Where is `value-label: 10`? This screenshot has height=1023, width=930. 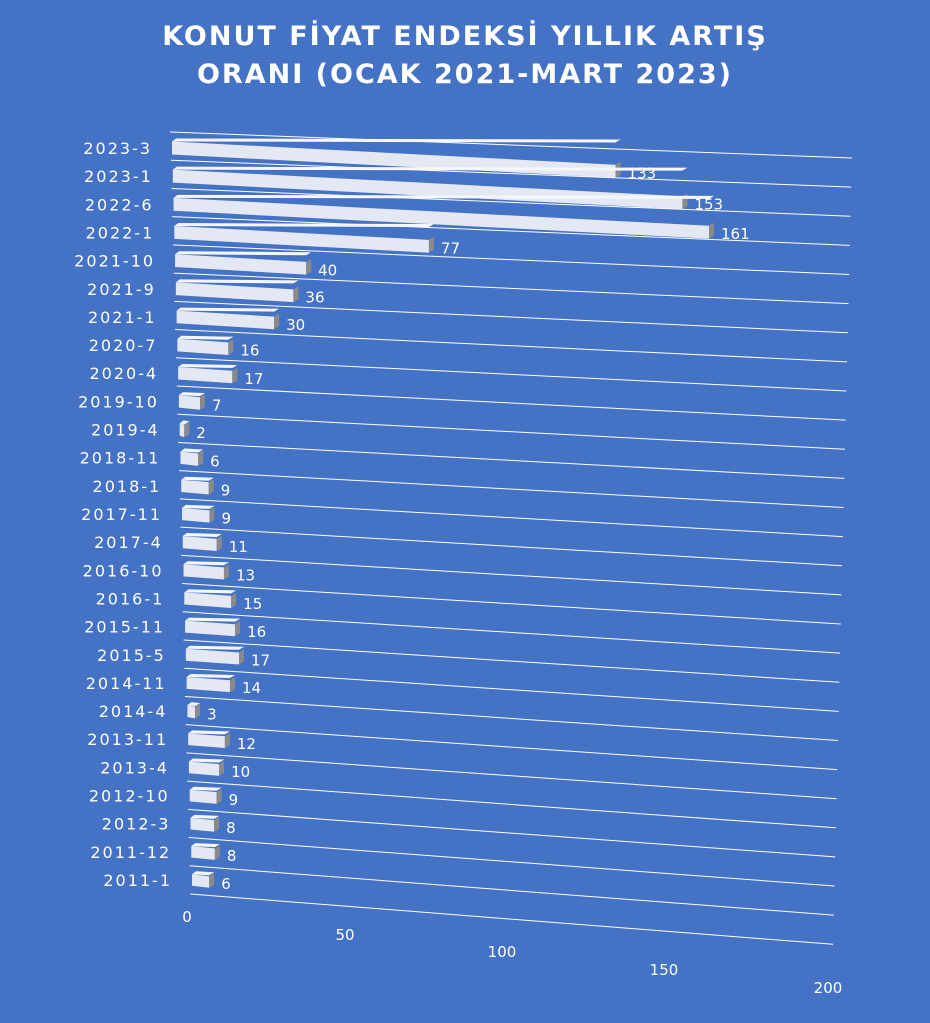
value-label: 10 is located at coordinates (240, 772).